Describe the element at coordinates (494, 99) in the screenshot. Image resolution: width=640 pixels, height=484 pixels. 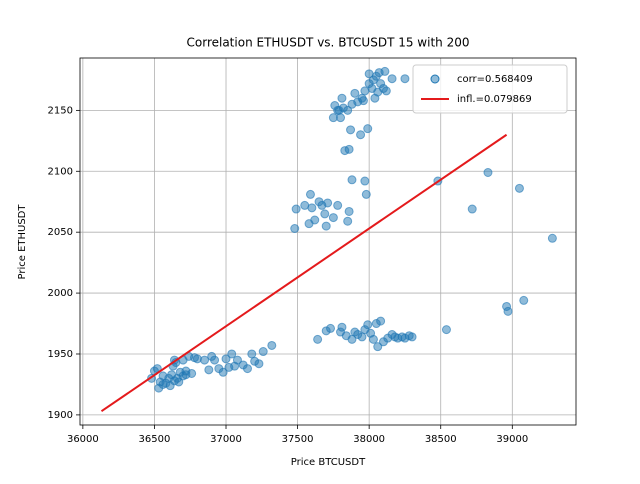
I see `legend-label: infl.=0.079869` at that location.